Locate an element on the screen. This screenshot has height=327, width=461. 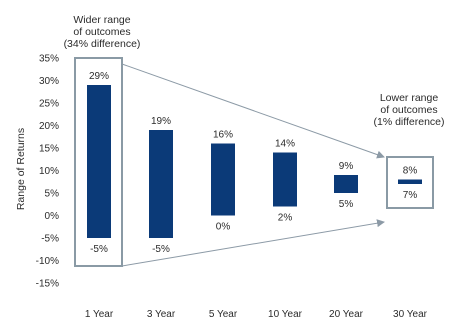
bar-20-year is located at coordinates (346, 184).